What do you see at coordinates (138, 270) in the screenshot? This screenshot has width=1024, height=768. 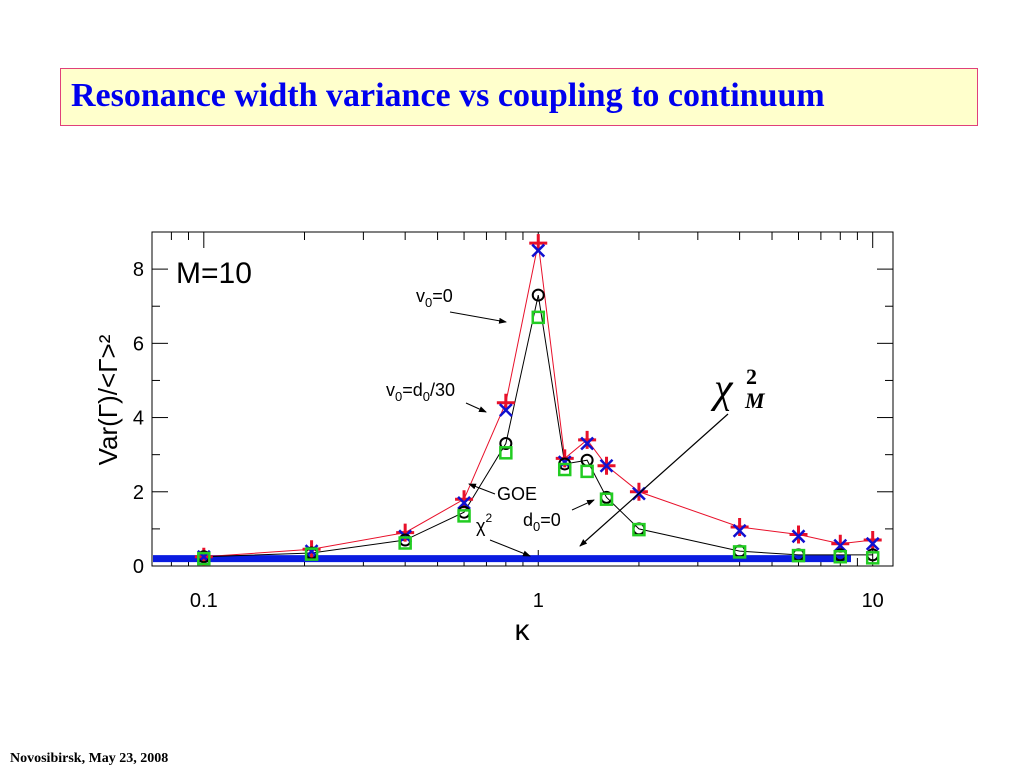 I see `y-tick-label: 8` at bounding box center [138, 270].